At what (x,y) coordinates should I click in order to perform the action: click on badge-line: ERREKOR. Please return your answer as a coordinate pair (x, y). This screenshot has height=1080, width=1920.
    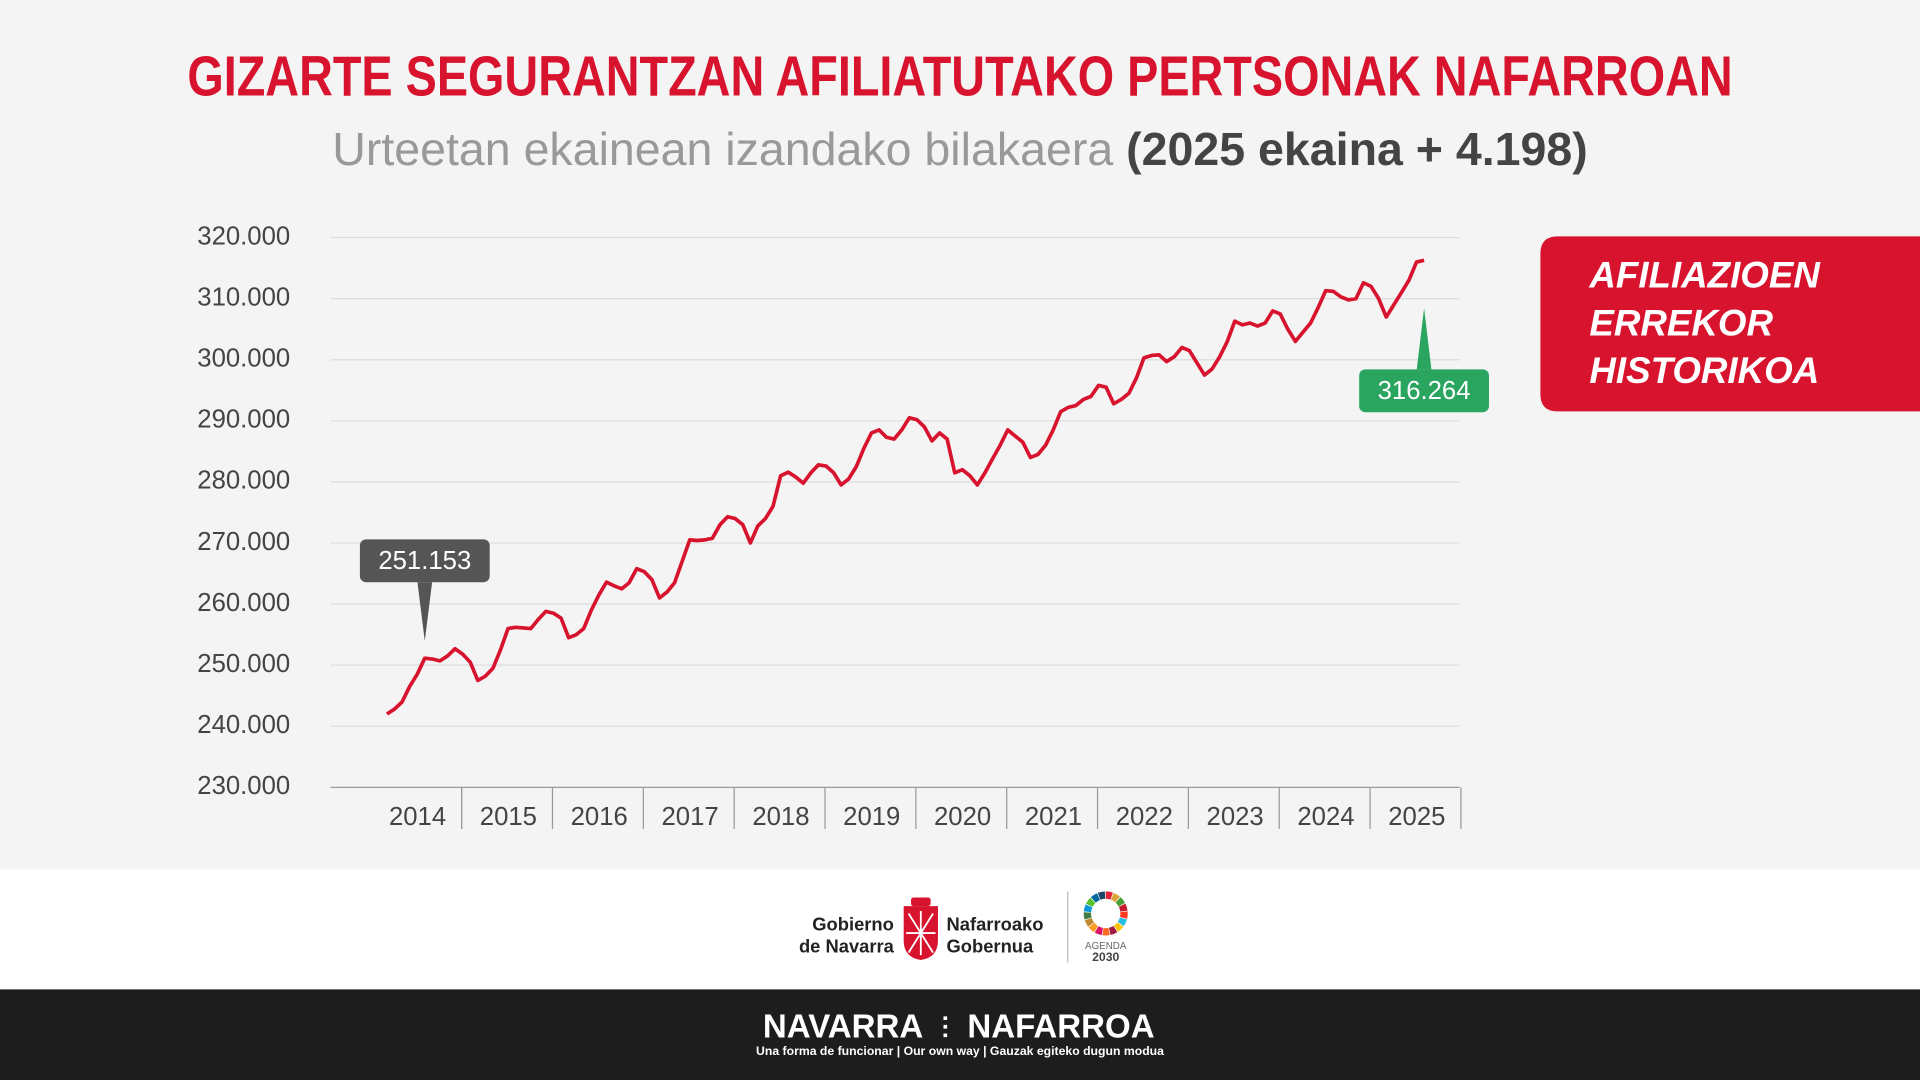
    Looking at the image, I should click on (1681, 322).